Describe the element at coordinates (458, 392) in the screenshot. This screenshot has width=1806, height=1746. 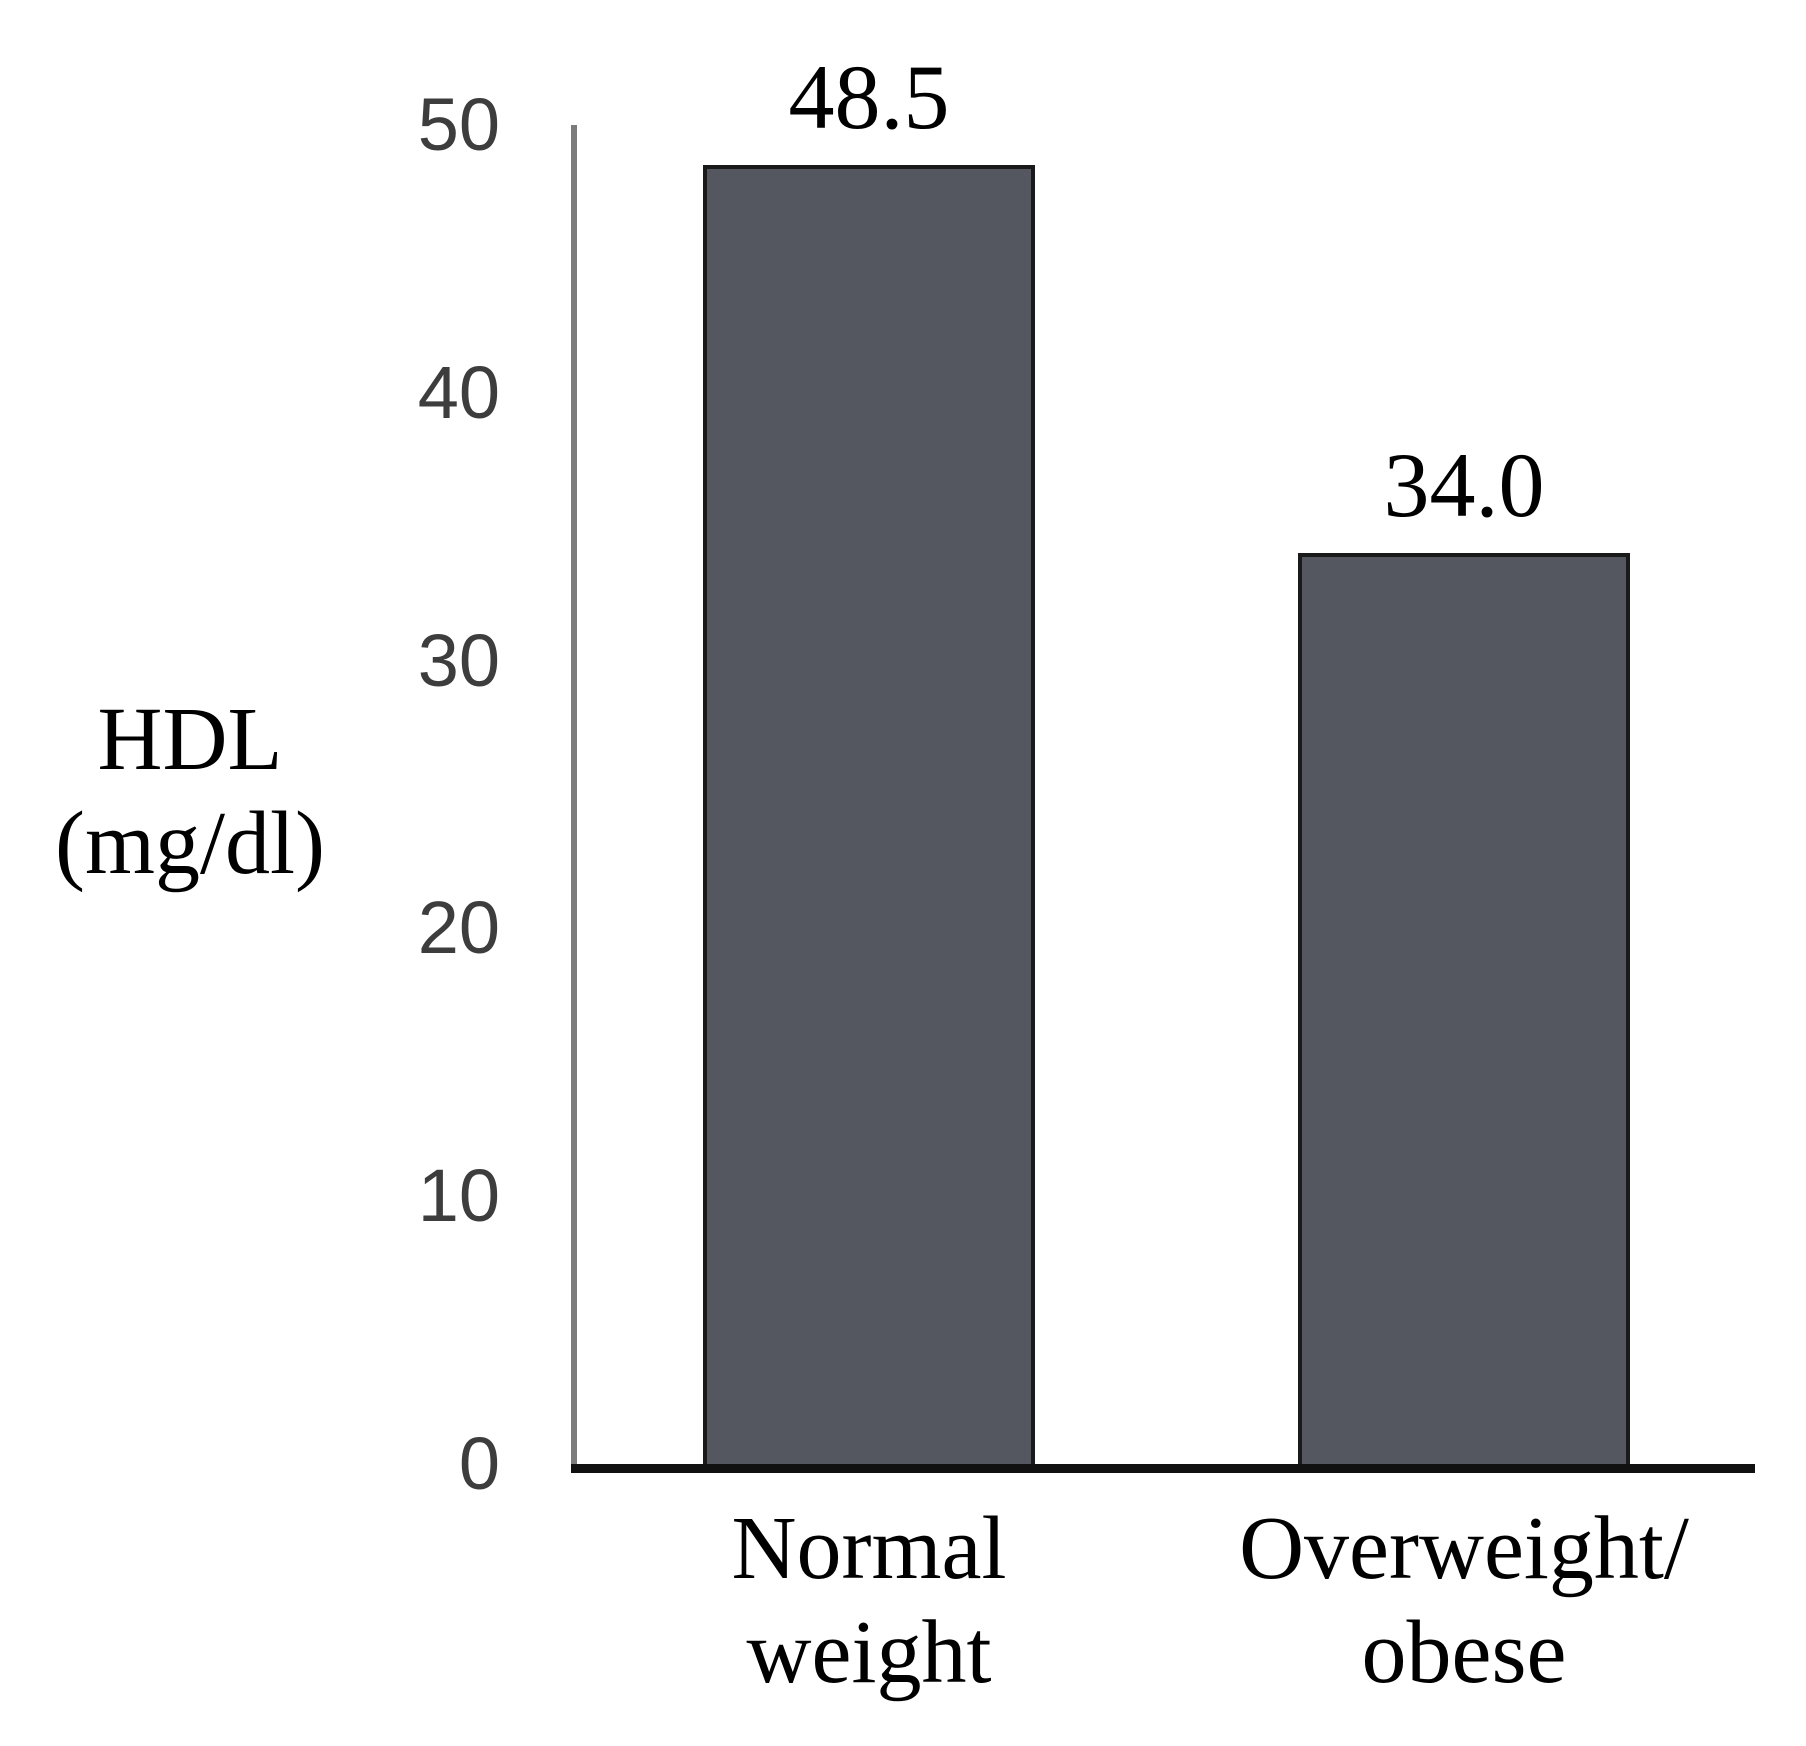
I see `y-tick-label: 40` at that location.